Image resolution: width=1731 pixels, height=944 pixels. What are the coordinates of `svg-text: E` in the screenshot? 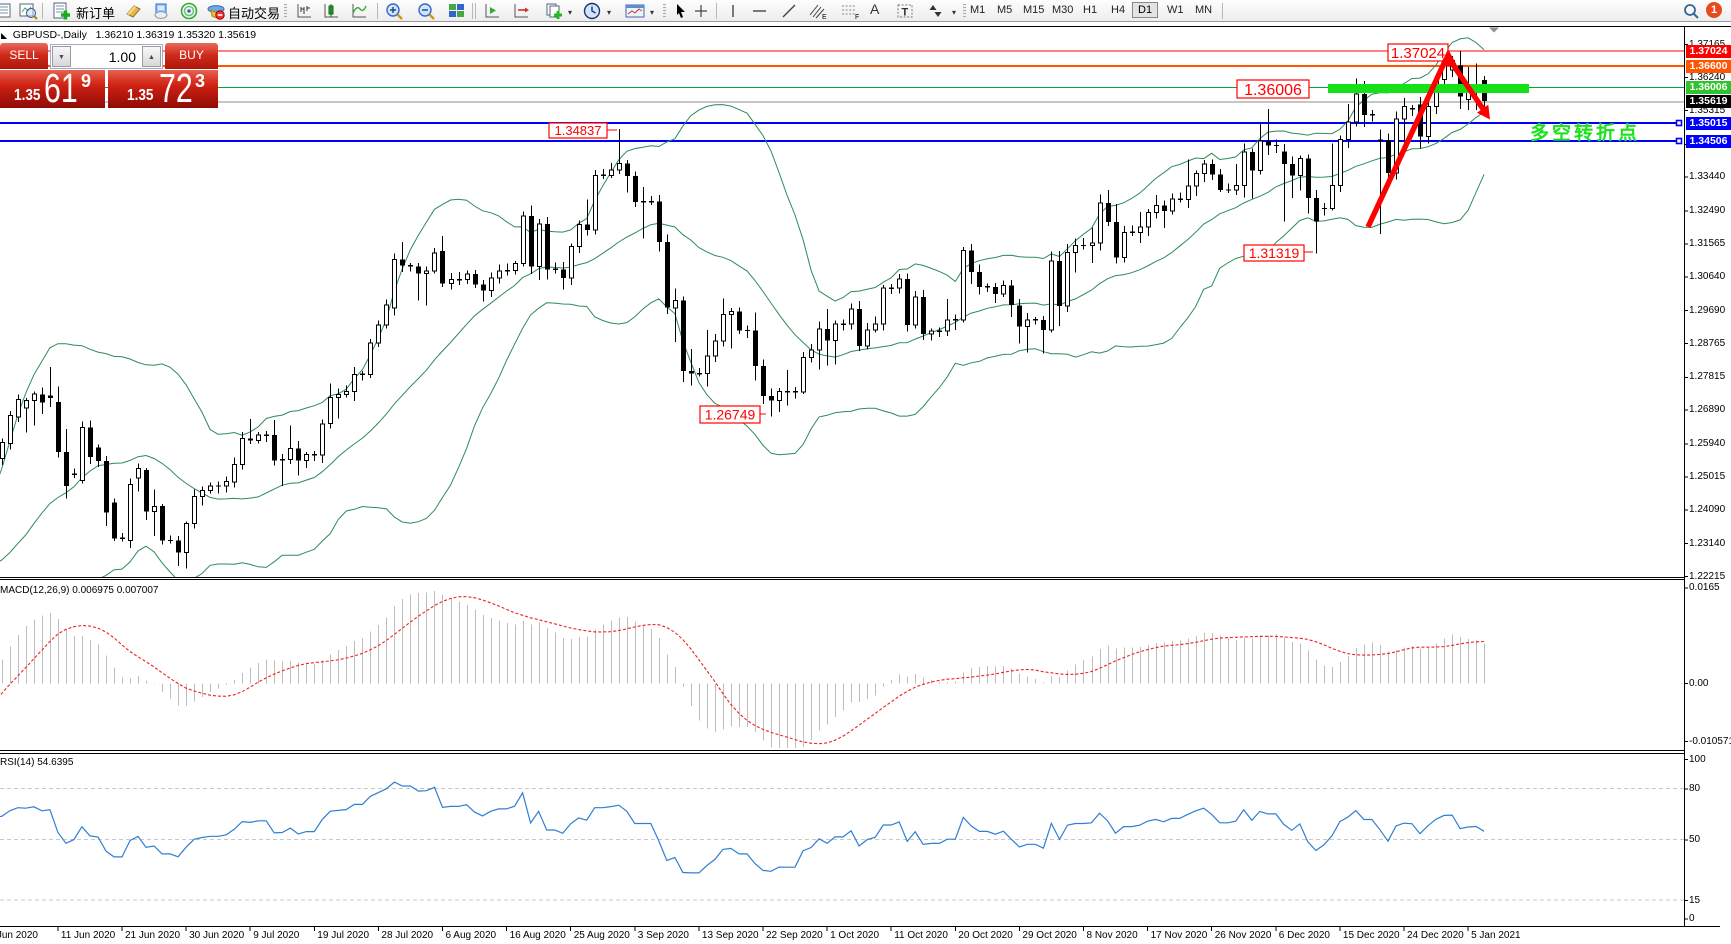 It's located at (824, 17).